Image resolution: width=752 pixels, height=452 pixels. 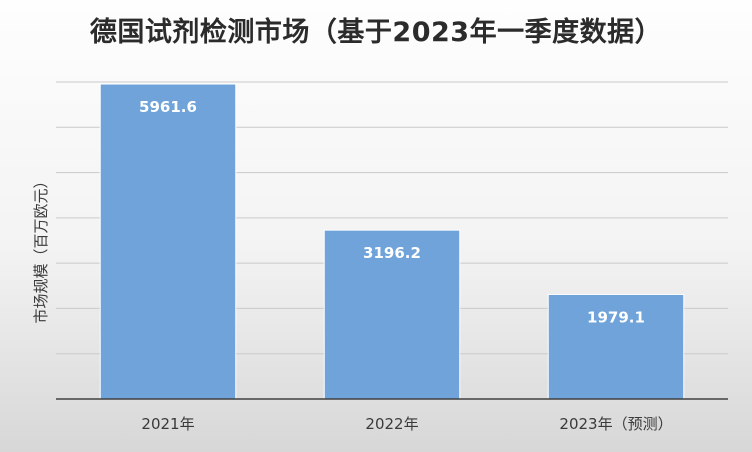 What do you see at coordinates (616, 317) in the screenshot?
I see `data-label-3: 1979.1` at bounding box center [616, 317].